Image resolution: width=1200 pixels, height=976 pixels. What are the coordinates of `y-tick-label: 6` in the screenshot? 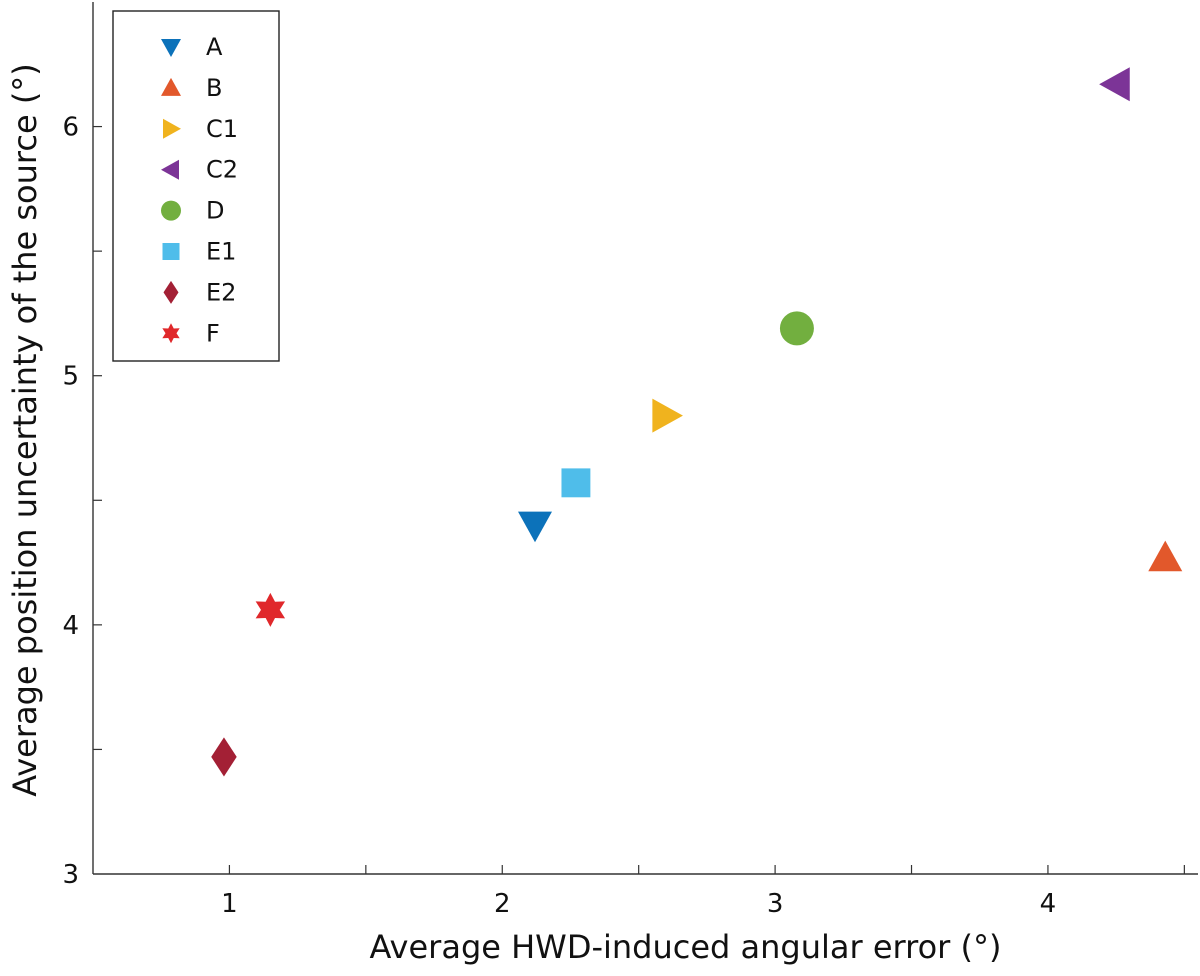 It's located at (70, 128).